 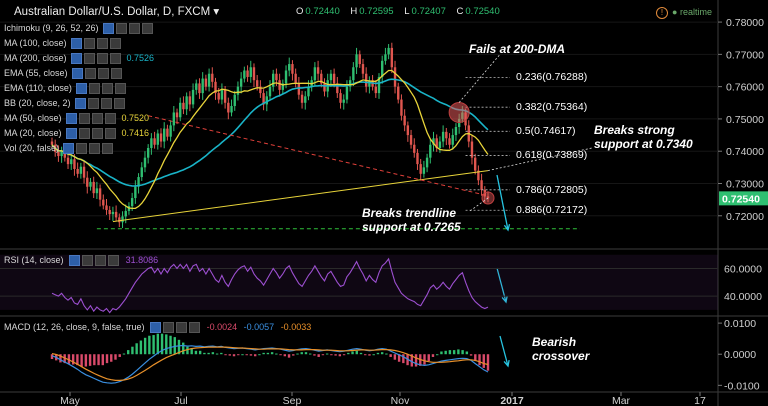 I want to click on indicator-row: Ichimoku (9, 26, 52, 26), so click(x=78, y=28).